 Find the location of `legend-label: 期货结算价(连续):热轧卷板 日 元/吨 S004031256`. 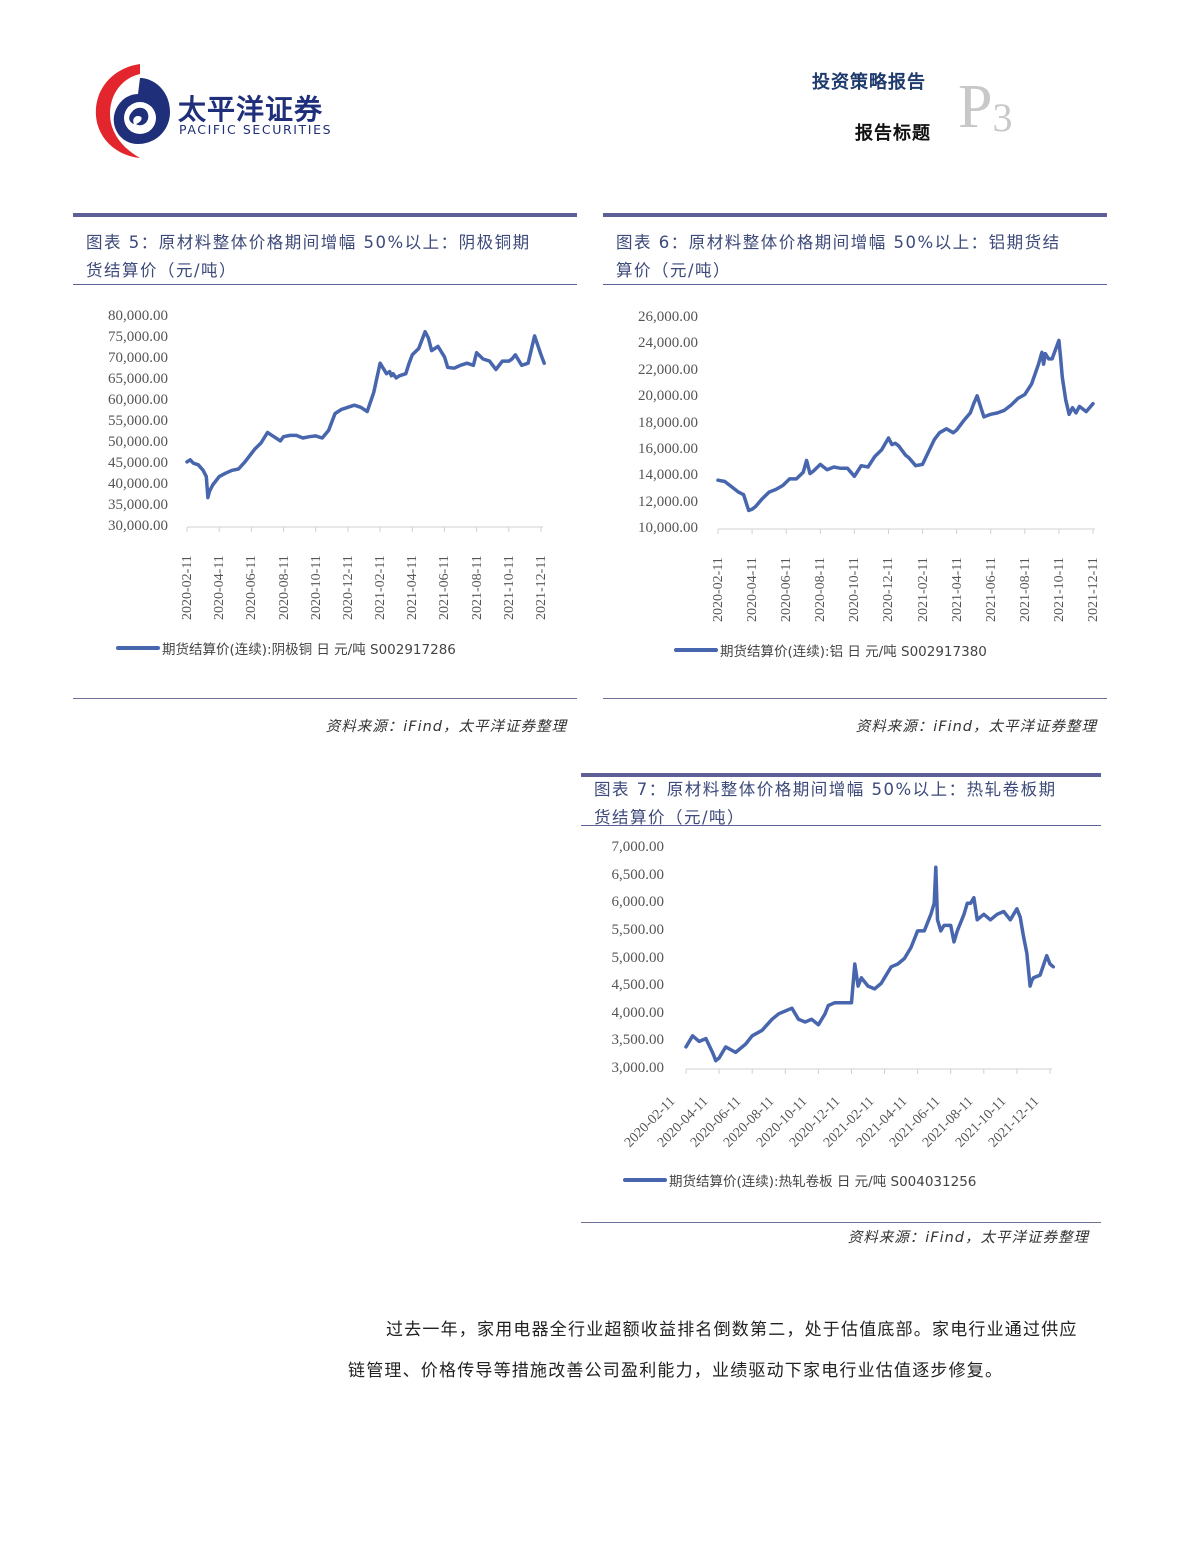

legend-label: 期货结算价(连续):热轧卷板 日 元/吨 S004031256 is located at coordinates (823, 1182).